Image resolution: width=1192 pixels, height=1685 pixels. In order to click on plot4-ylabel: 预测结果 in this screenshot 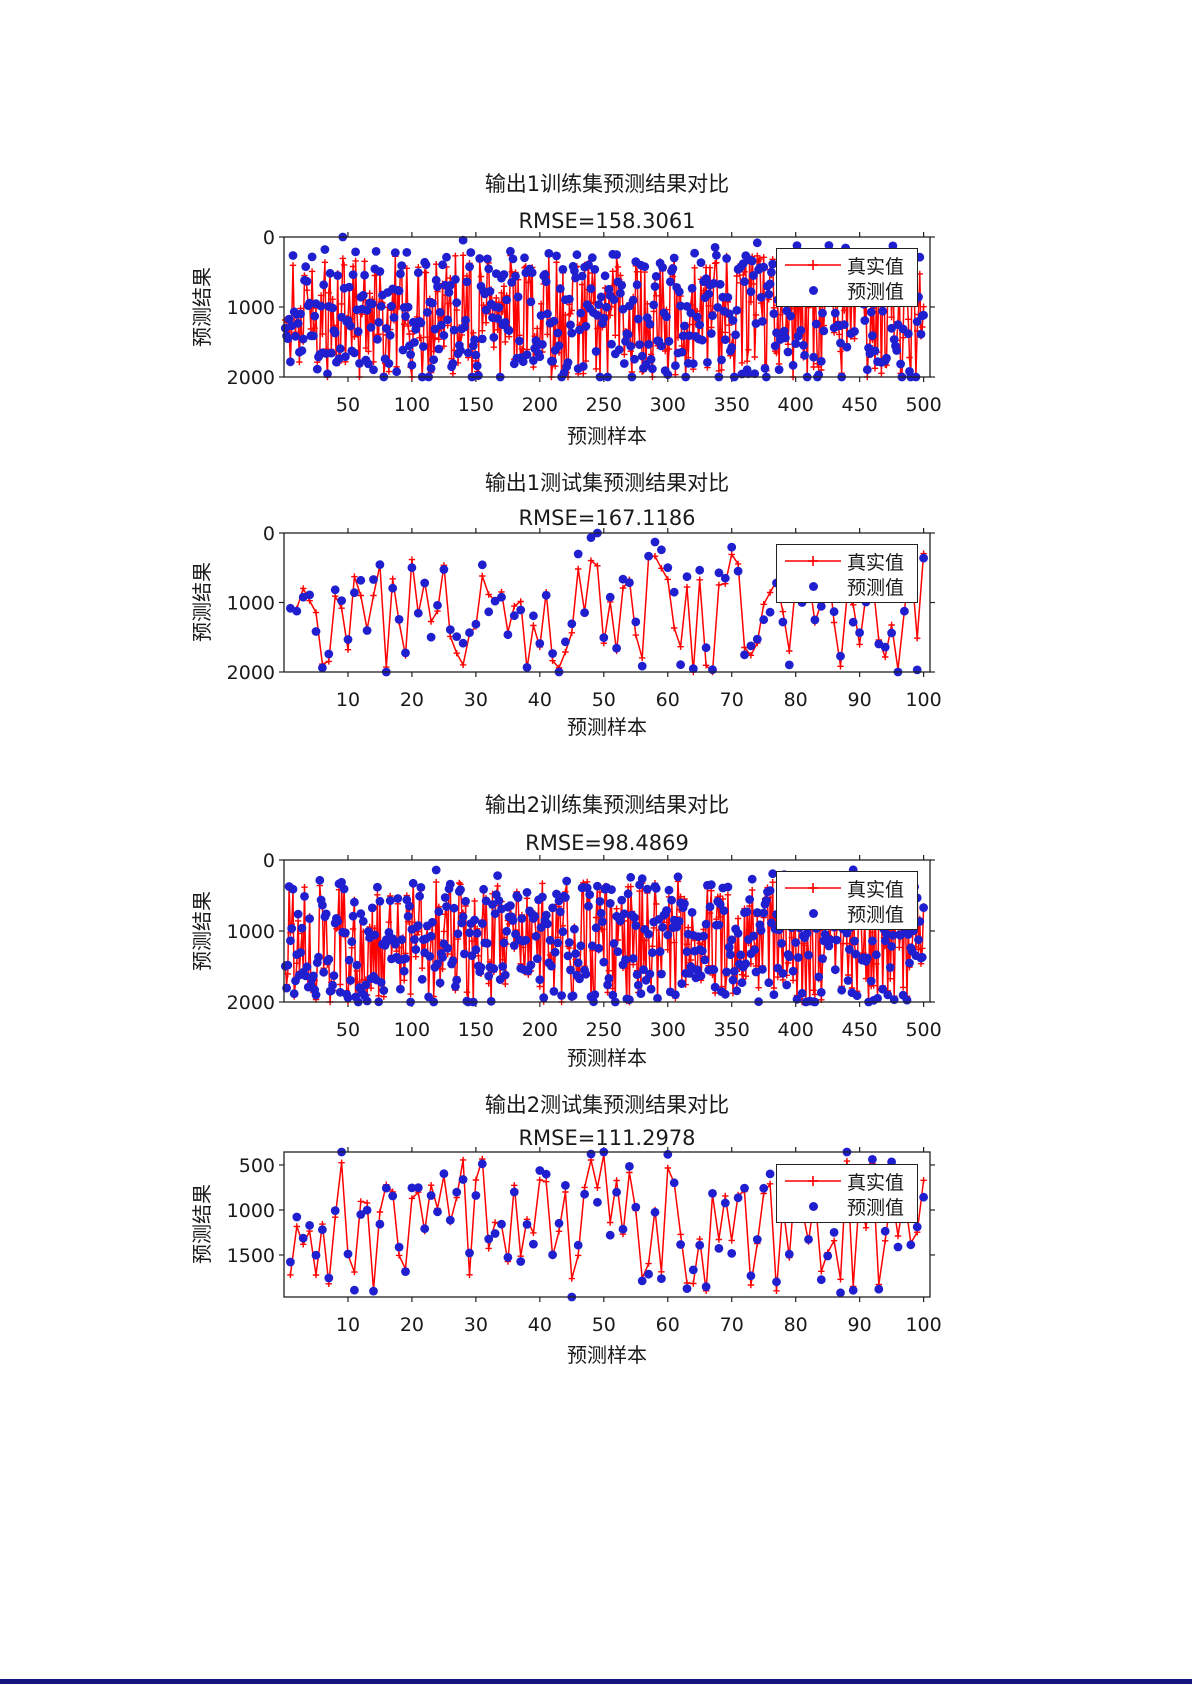, I will do `click(202, 1224)`.